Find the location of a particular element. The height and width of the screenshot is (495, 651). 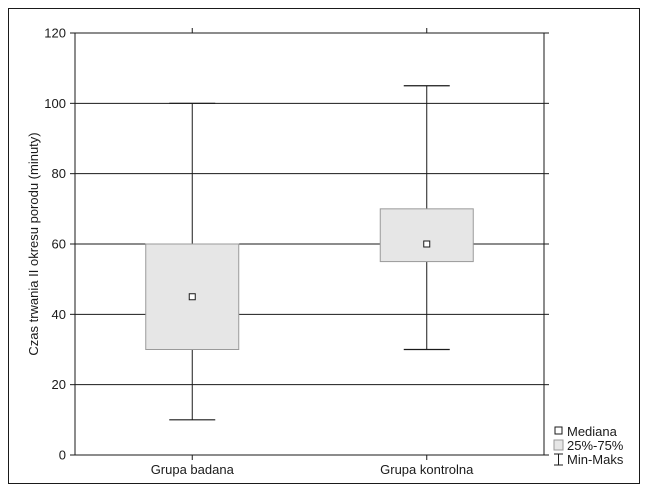

y-tick-label-0: 0 is located at coordinates (62, 455).